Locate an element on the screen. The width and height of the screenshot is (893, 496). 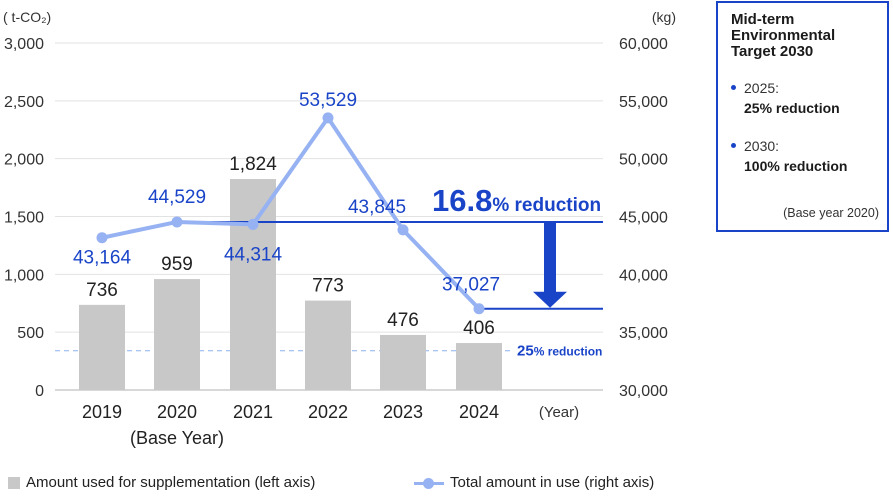
left-tick-label: 0 is located at coordinates (39, 391).